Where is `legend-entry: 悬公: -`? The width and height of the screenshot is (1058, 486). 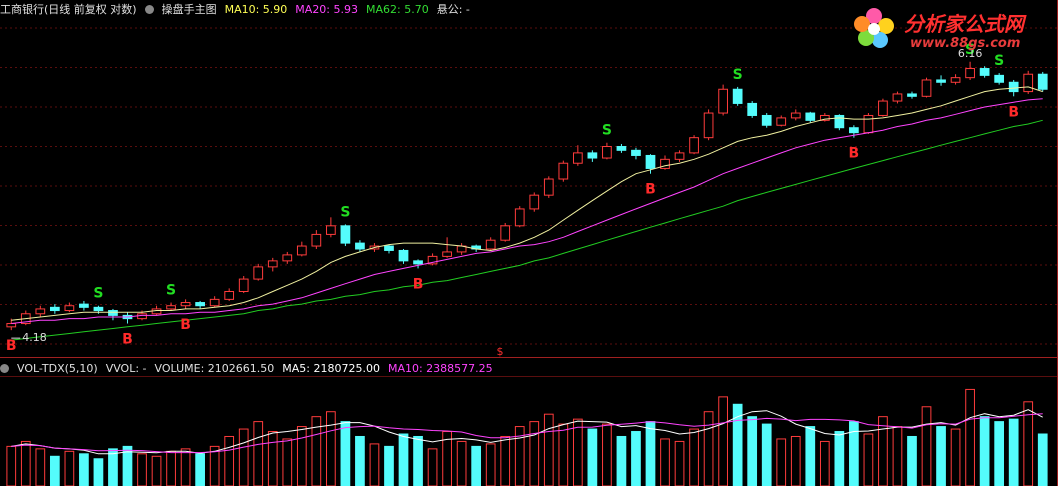 legend-entry: 悬公: - is located at coordinates (453, 9).